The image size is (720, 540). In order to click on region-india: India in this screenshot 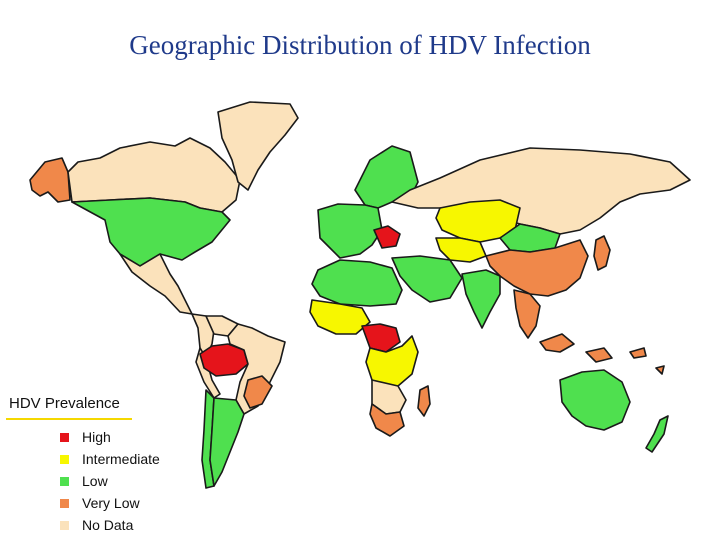, I will do `click(481, 299)`.